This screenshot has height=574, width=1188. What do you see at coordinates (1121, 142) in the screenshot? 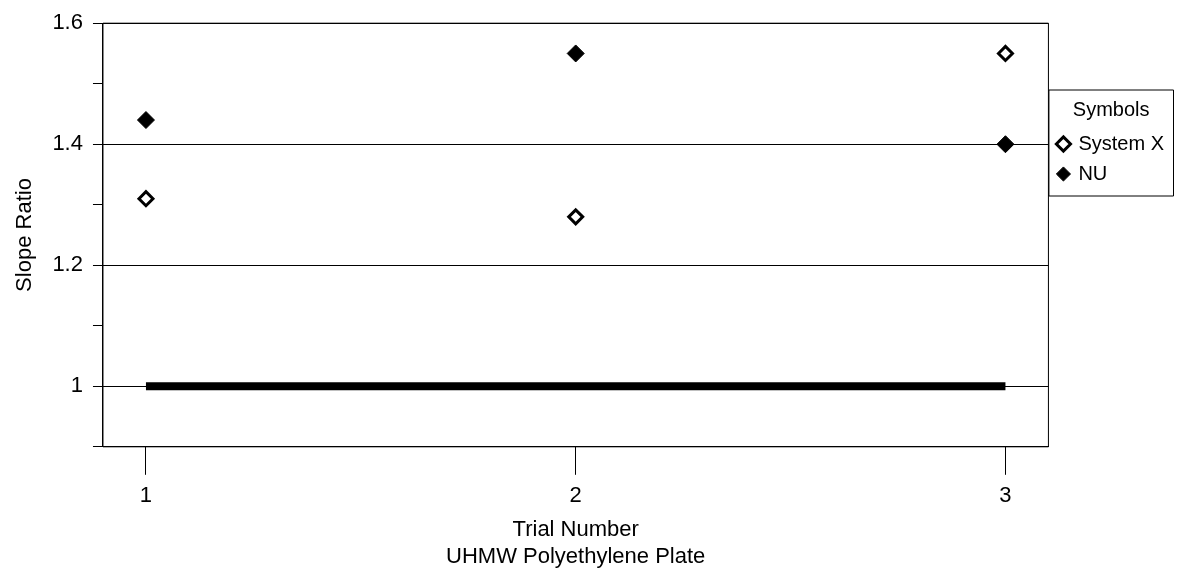
I see `legend-label: System X` at bounding box center [1121, 142].